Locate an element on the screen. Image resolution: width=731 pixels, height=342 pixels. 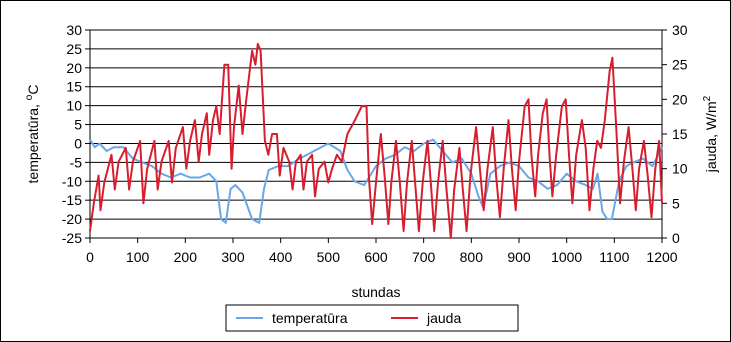
x-tick-label: 300 is located at coordinates (233, 257).